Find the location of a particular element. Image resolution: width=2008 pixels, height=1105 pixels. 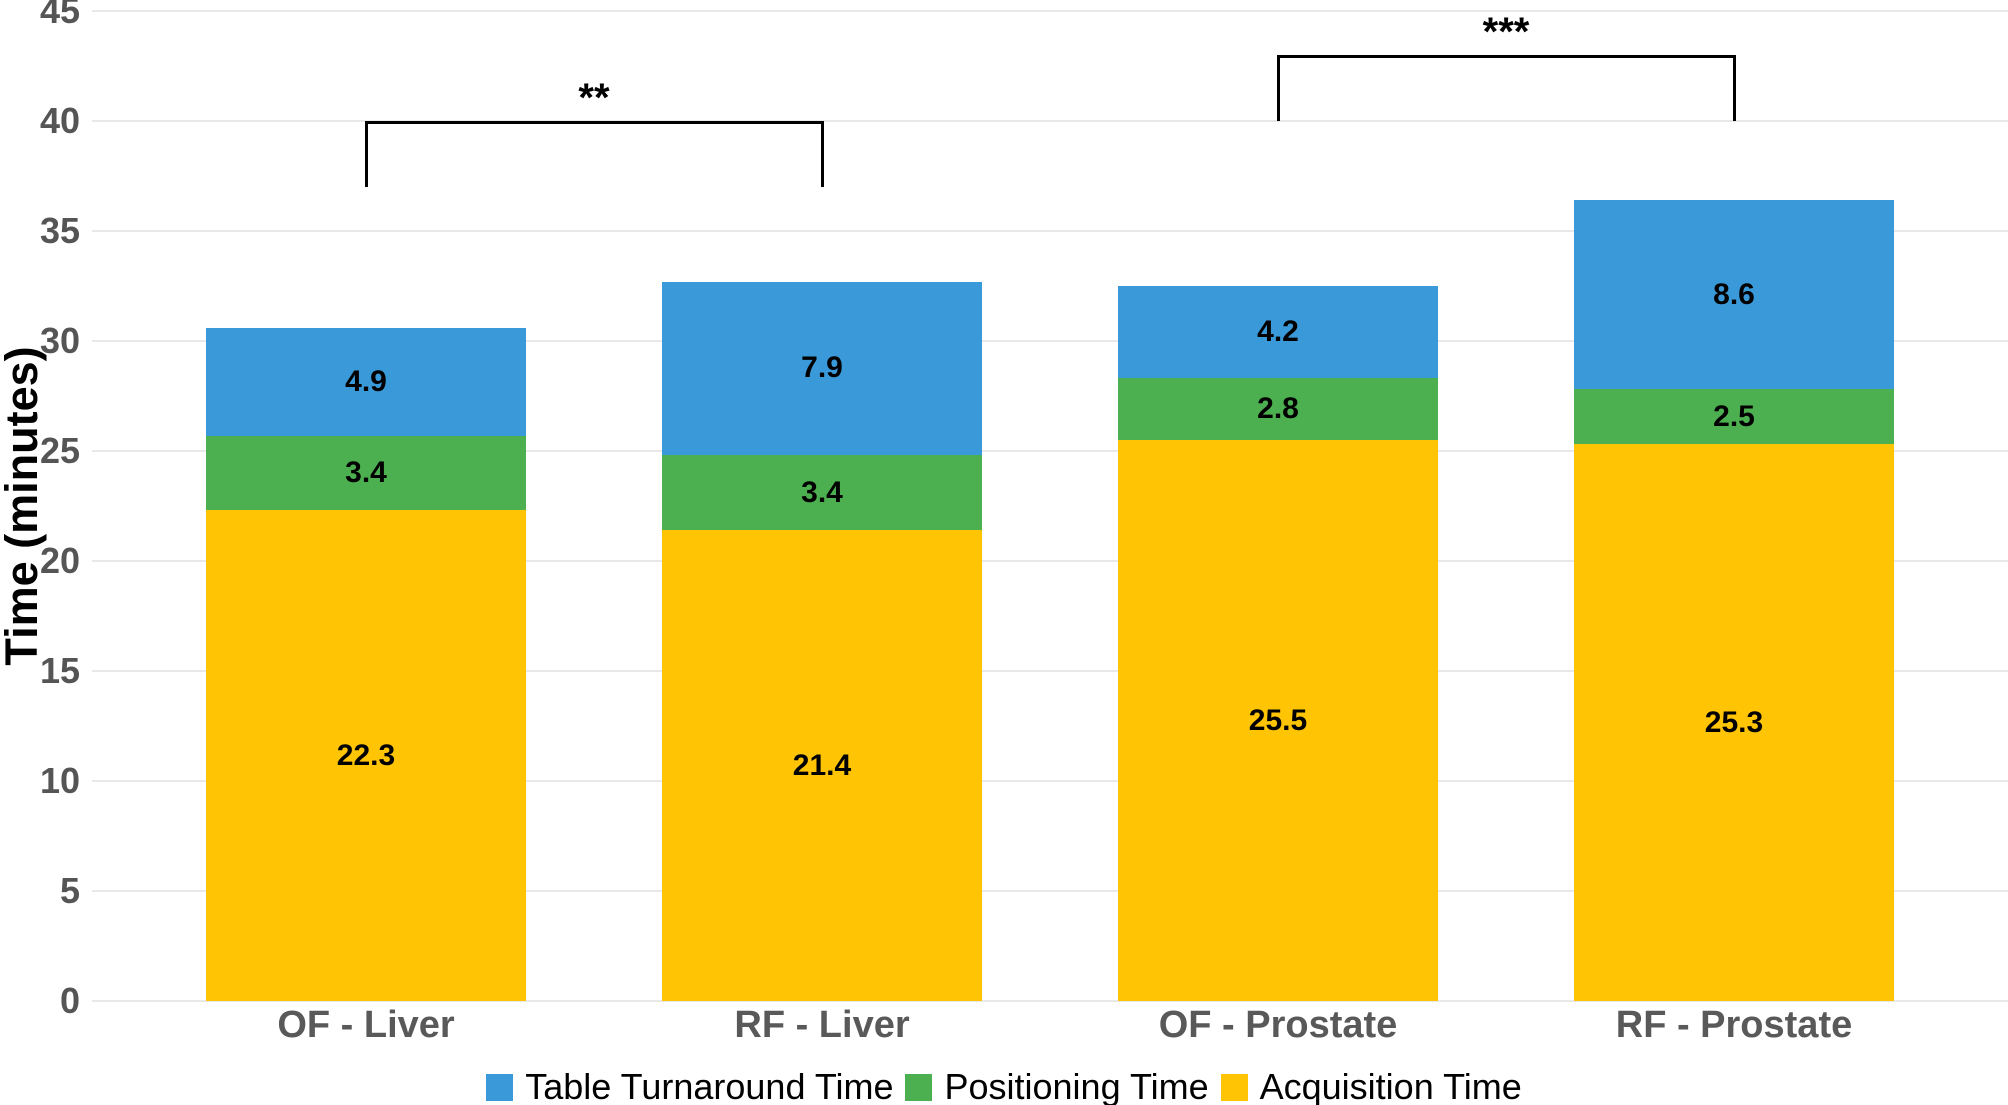

bar-segment-table-turnaround-time: 7.9 is located at coordinates (822, 368).